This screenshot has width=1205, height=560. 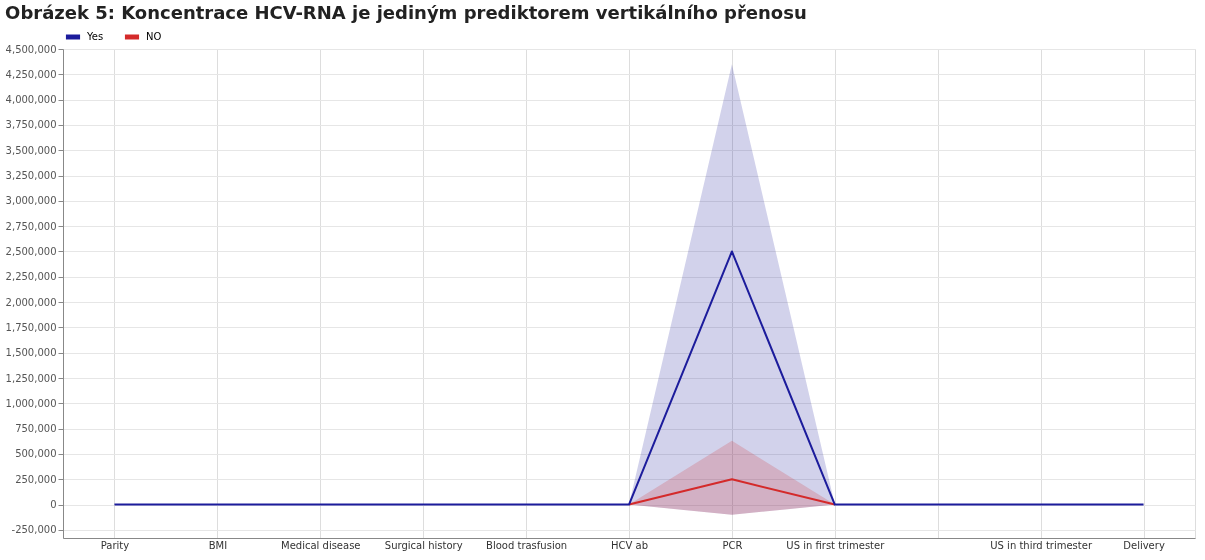 I want to click on legend-label: Yes, so click(x=95, y=36).